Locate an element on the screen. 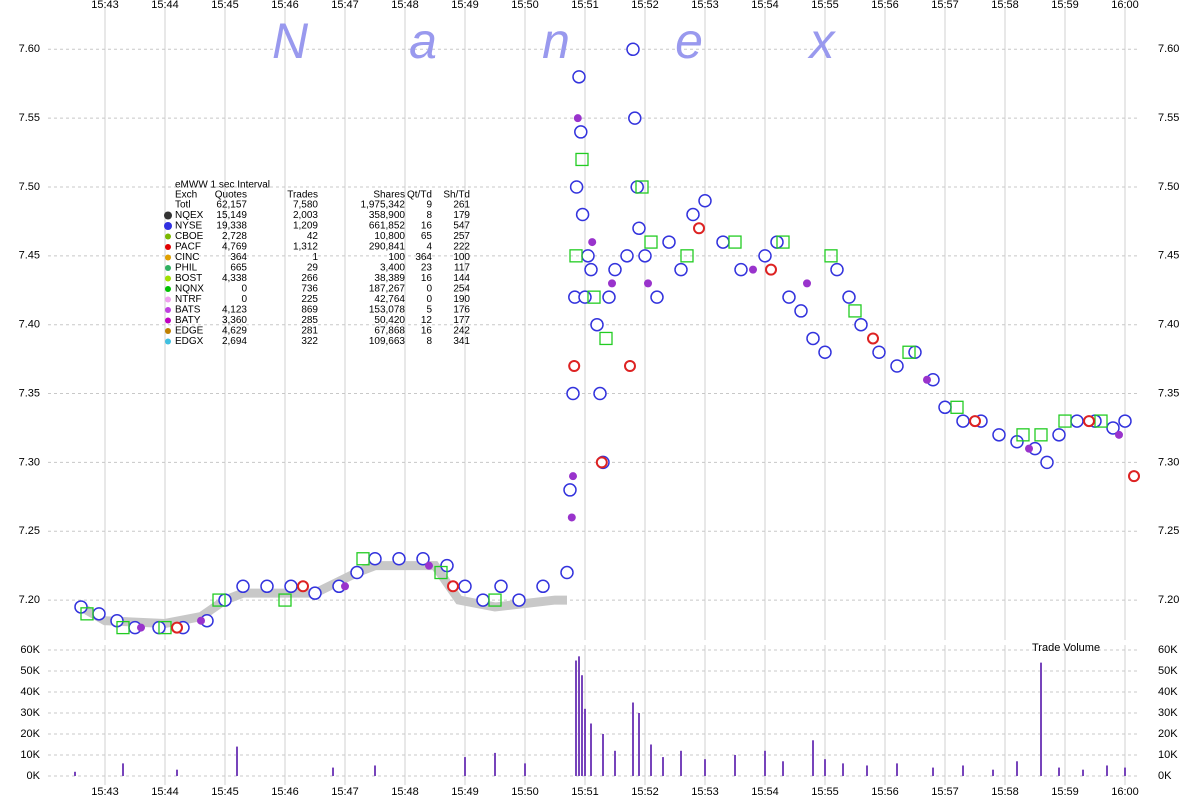  x-tick-label: 15:54 is located at coordinates (765, 5).